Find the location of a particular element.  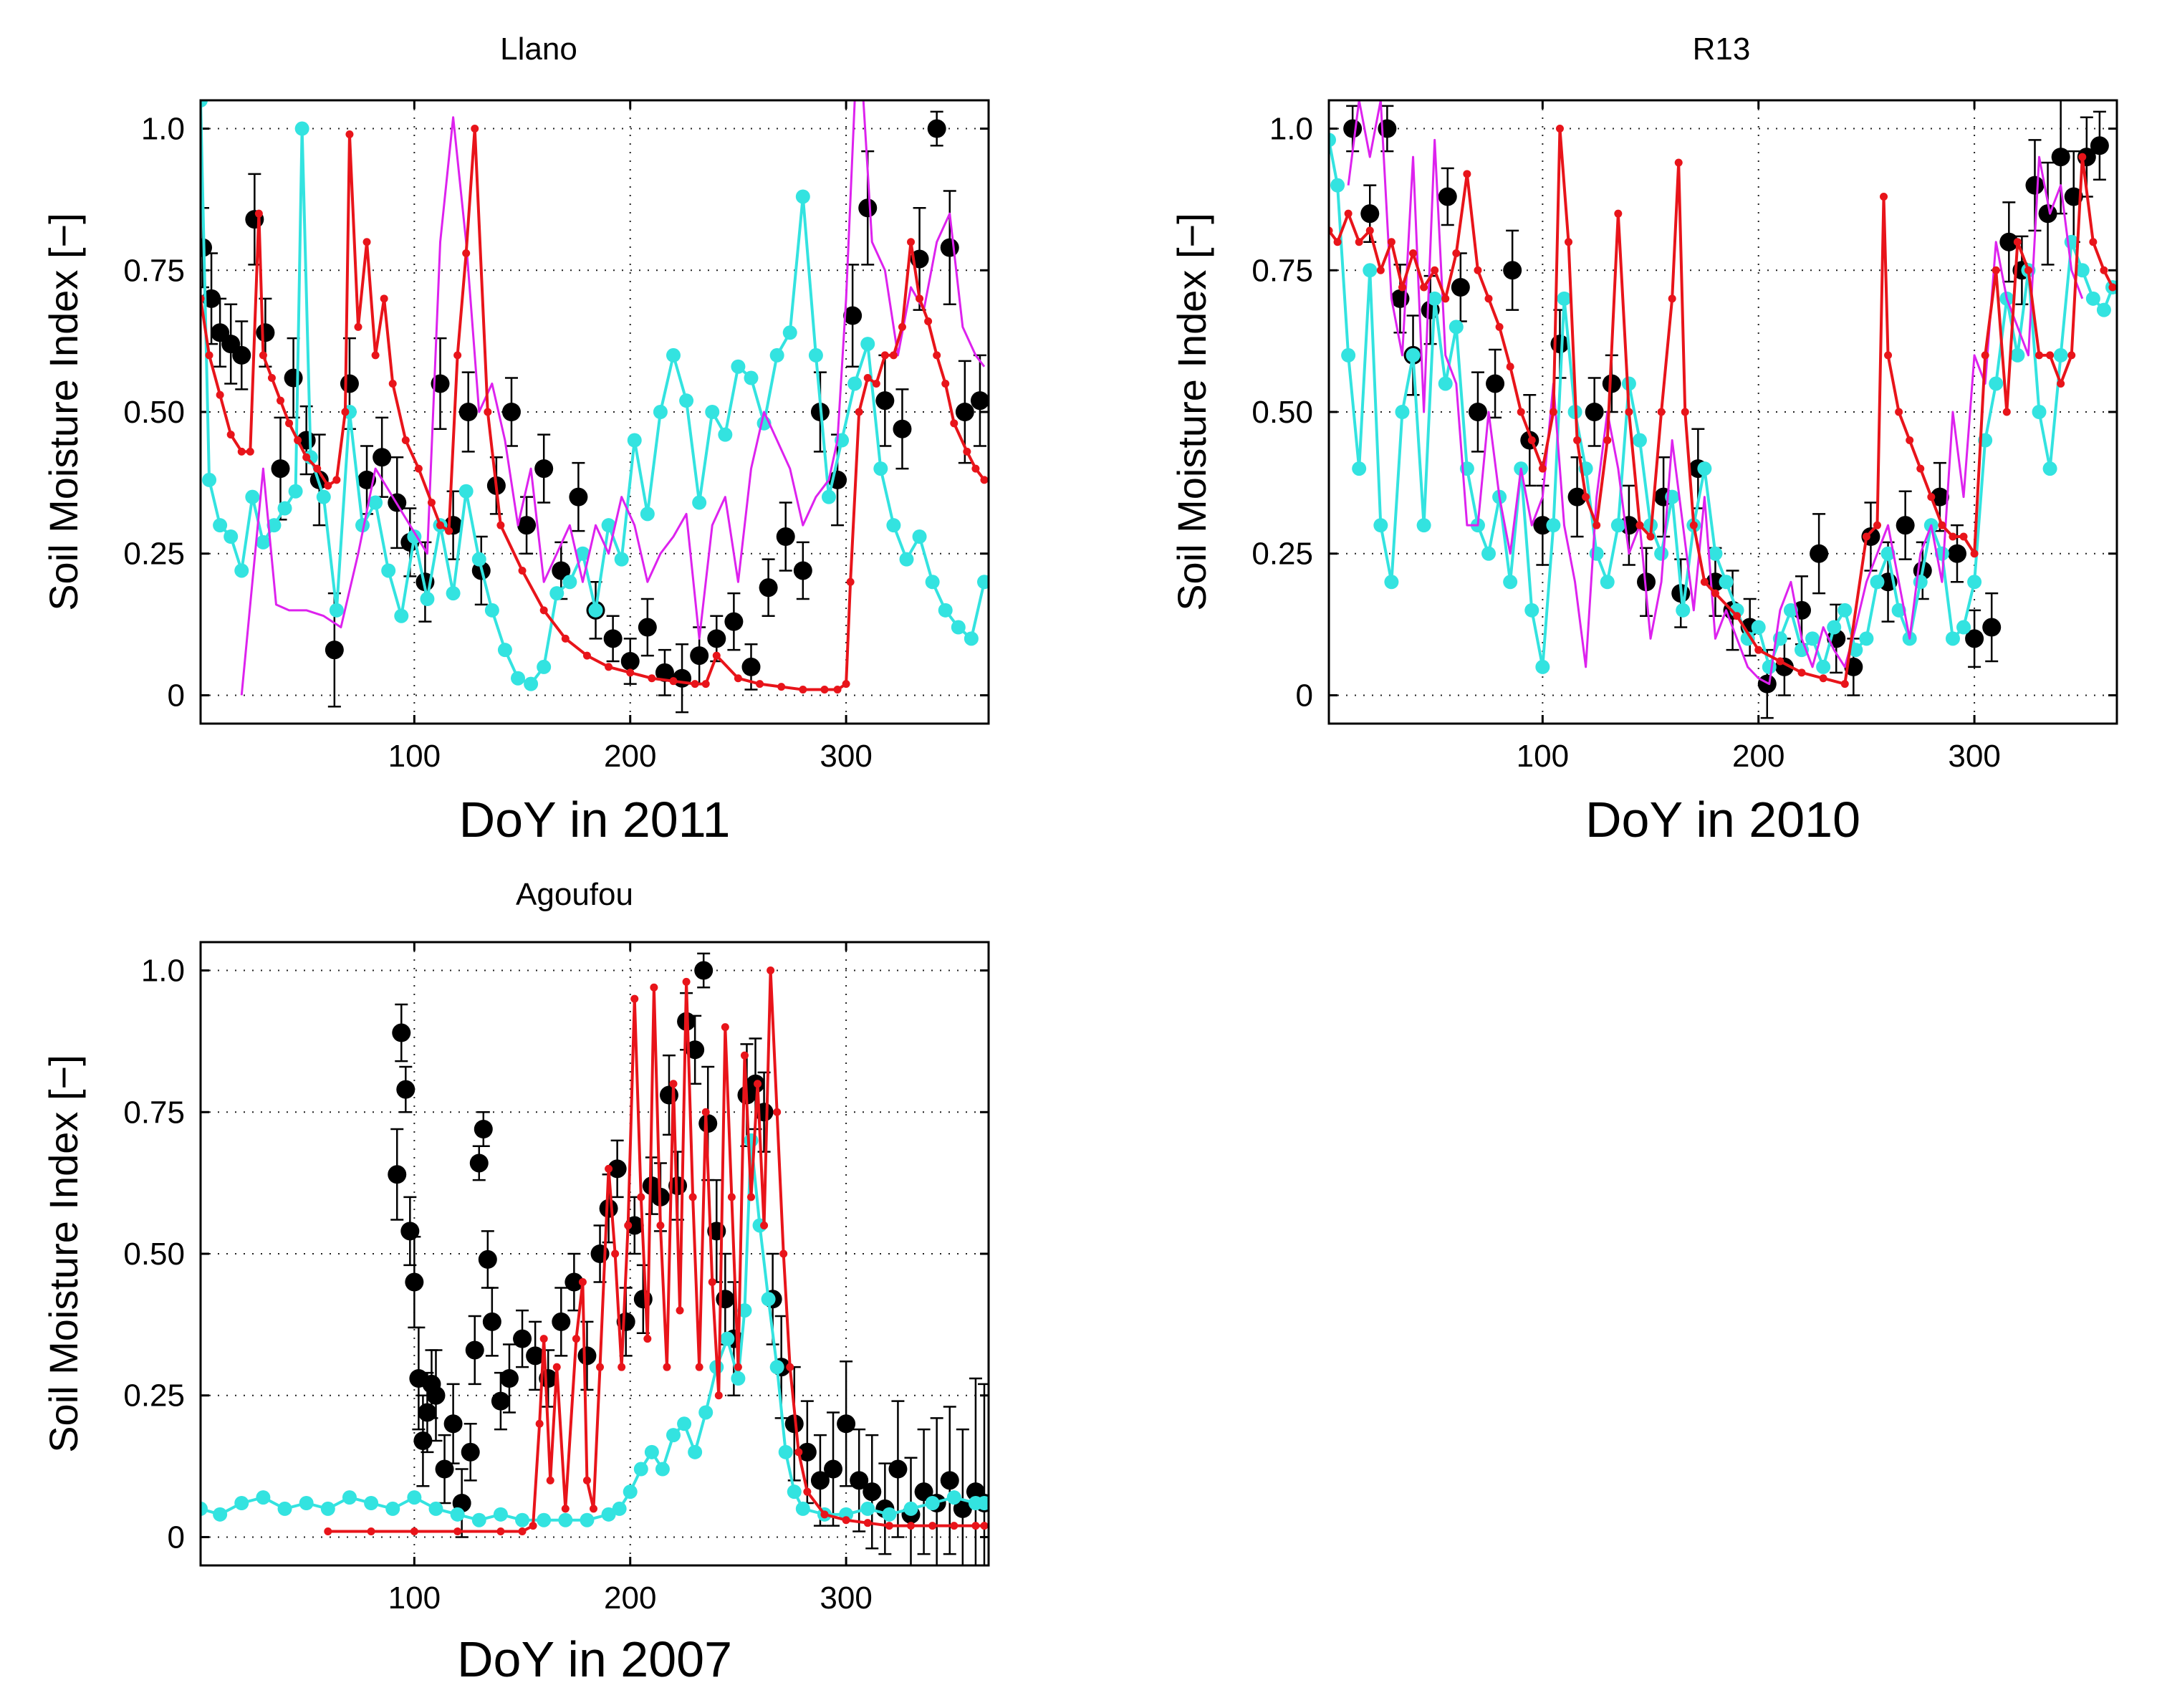

x-axis-label: DoY in 2011 is located at coordinates (595, 820).